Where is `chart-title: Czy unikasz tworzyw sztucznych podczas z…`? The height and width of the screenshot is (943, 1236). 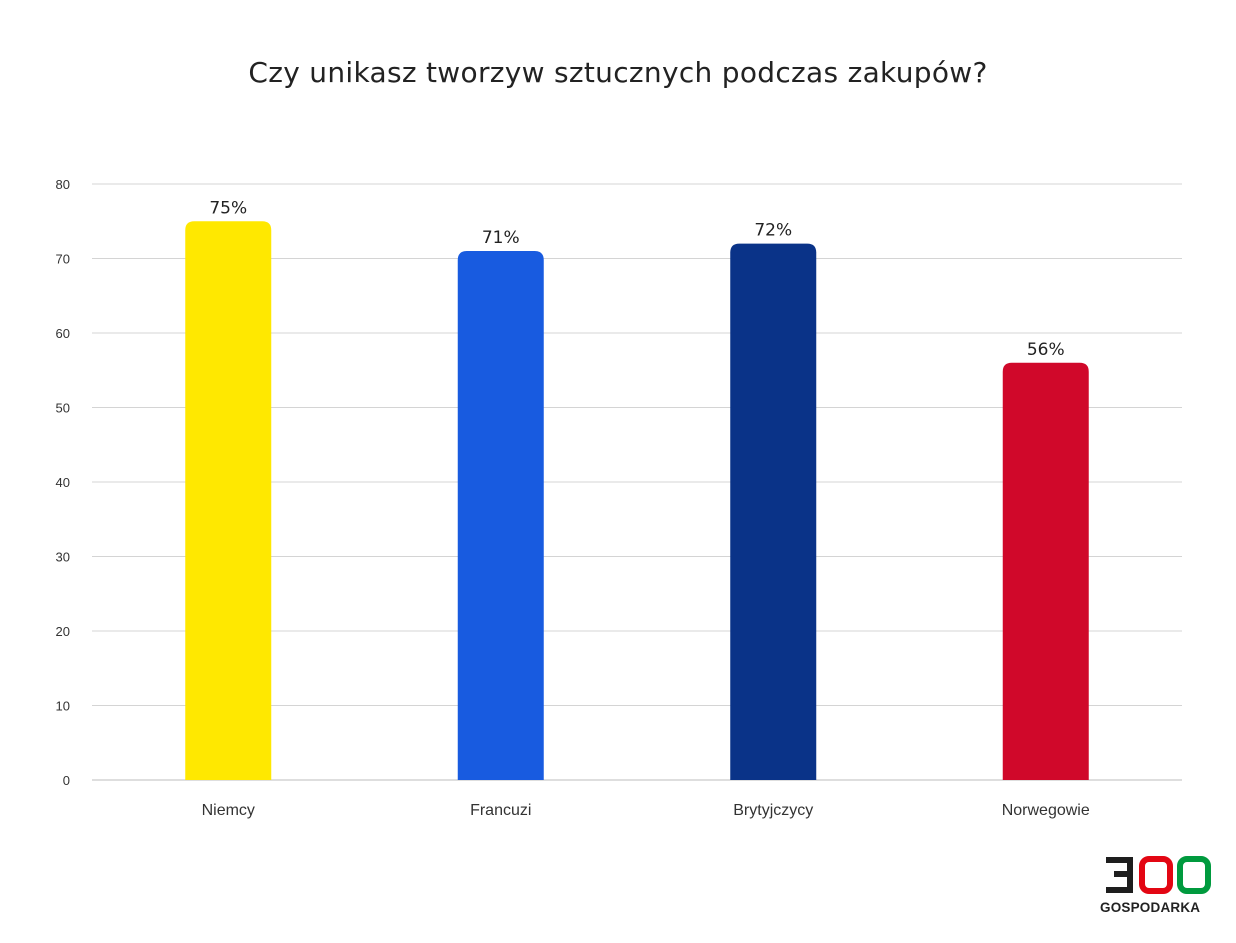 chart-title: Czy unikasz tworzyw sztucznych podczas z… is located at coordinates (618, 72).